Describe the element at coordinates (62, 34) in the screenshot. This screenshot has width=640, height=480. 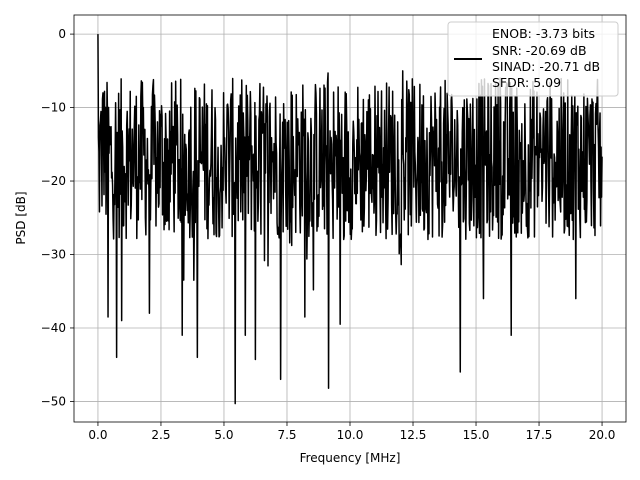
I see `y-tick-label: 0` at that location.